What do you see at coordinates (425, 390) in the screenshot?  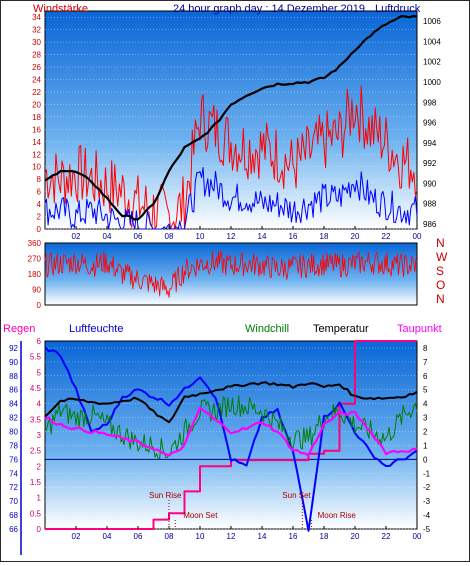 I see `temp-tick-label: 5` at bounding box center [425, 390].